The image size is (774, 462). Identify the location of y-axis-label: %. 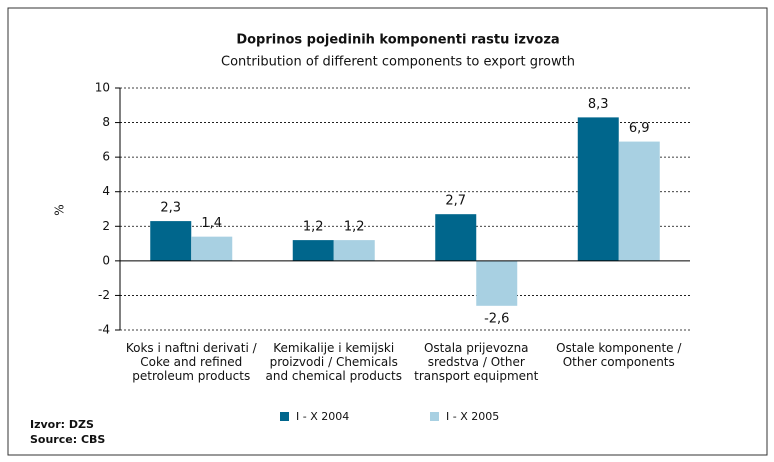
(60, 209).